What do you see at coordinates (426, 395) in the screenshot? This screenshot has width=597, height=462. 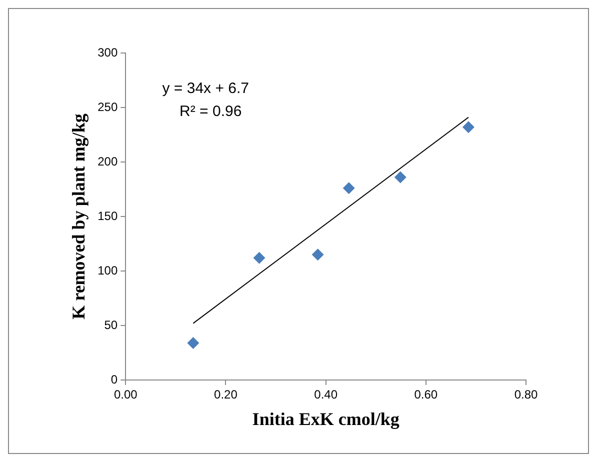 I see `x-tick-label: 0.60` at bounding box center [426, 395].